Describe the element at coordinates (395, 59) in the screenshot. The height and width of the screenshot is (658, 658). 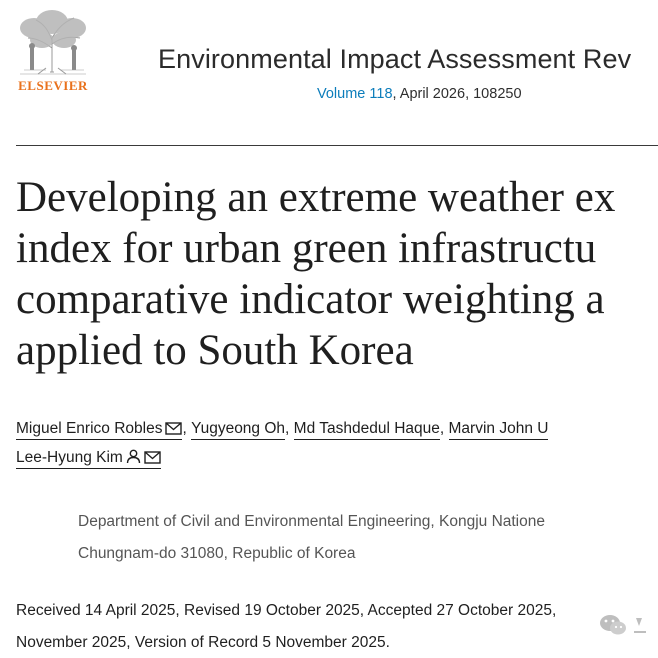
I see `journal-title: Environmental Impact Assessment Rev` at that location.